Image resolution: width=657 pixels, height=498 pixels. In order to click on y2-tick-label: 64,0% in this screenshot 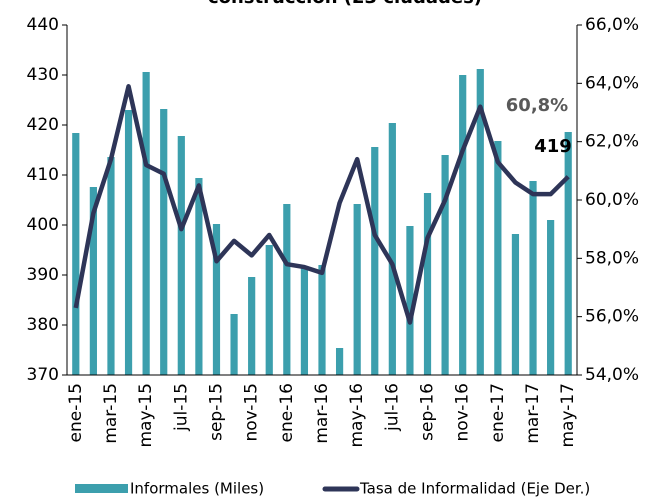, I will do `click(612, 83)`.